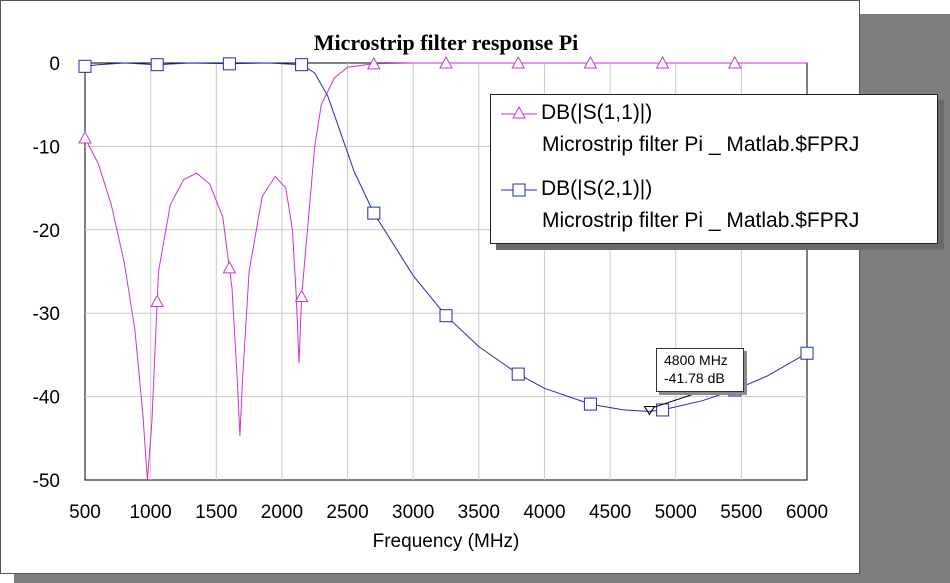 This screenshot has width=950, height=583. Describe the element at coordinates (597, 112) in the screenshot. I see `legend-series-name: DB(|S(1,1)|)` at that location.